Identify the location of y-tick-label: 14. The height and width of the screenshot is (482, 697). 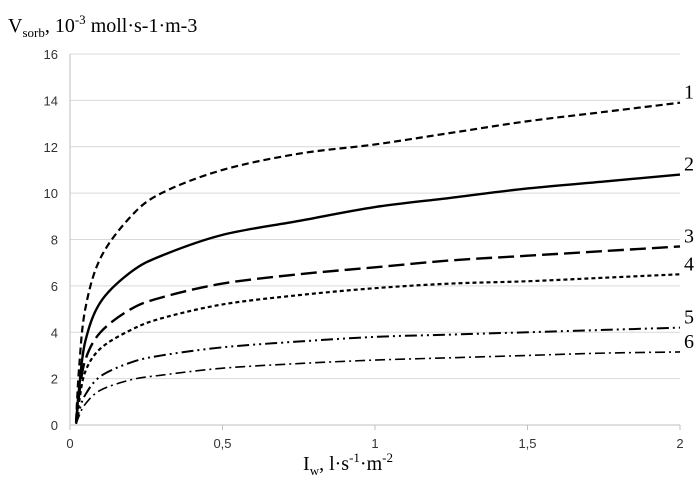
(51, 100).